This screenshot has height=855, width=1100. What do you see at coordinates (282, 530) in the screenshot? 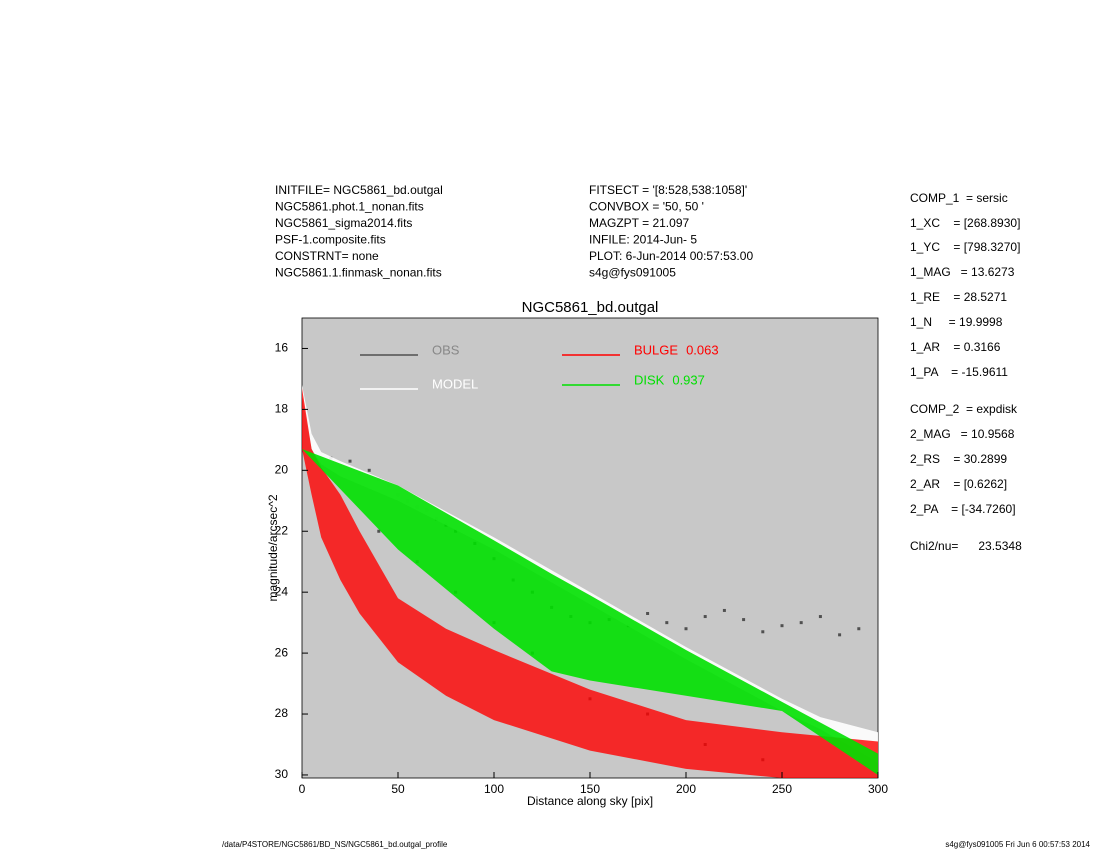
I see `y-tick-label: 22` at bounding box center [282, 530].